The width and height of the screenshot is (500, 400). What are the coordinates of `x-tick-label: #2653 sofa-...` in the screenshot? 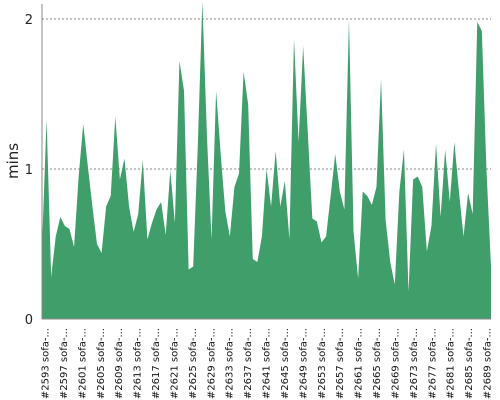 It's located at (322, 363).